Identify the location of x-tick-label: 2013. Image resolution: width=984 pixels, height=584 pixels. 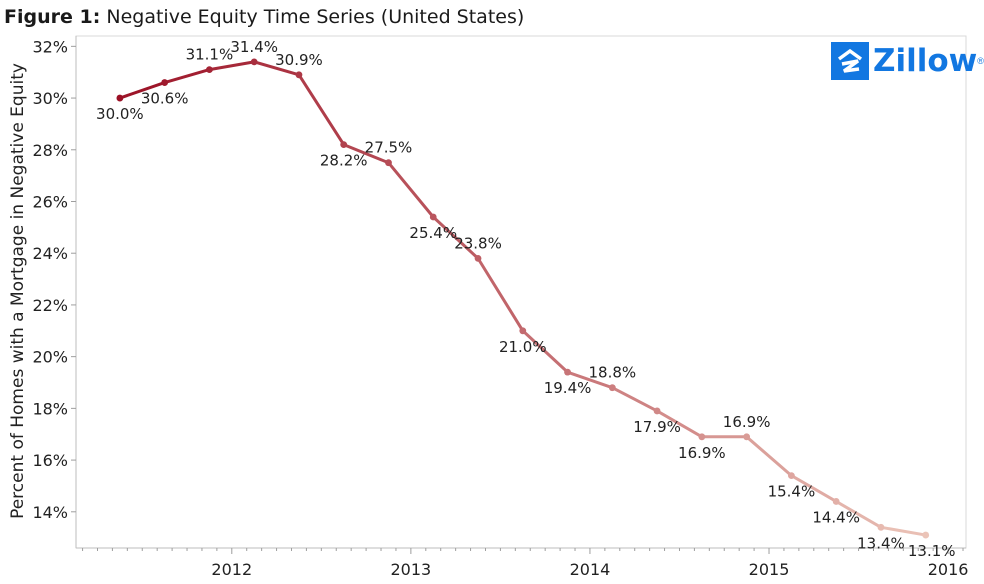
(411, 569).